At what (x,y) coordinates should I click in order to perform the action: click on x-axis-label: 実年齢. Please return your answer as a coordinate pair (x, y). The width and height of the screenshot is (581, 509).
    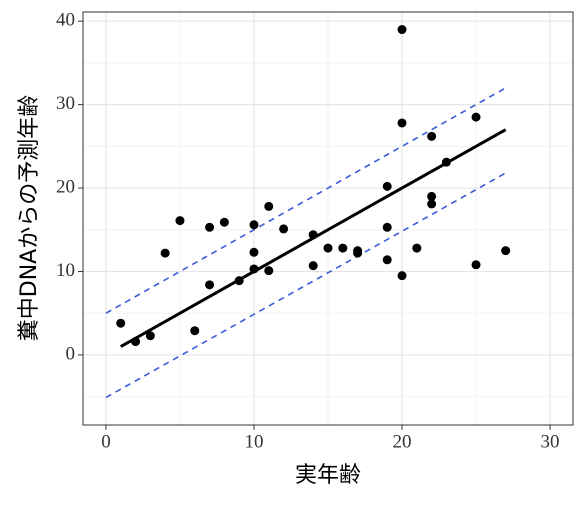
    Looking at the image, I should click on (328, 475).